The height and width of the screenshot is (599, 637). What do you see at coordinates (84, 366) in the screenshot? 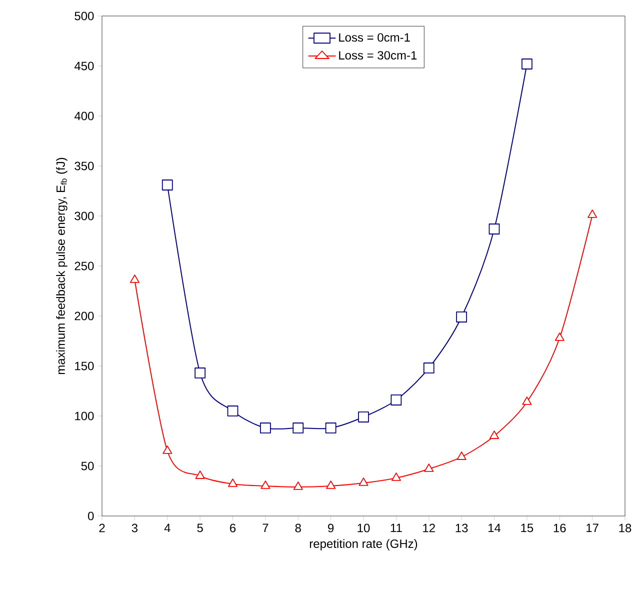
I see `y-tick-label: 150` at bounding box center [84, 366].